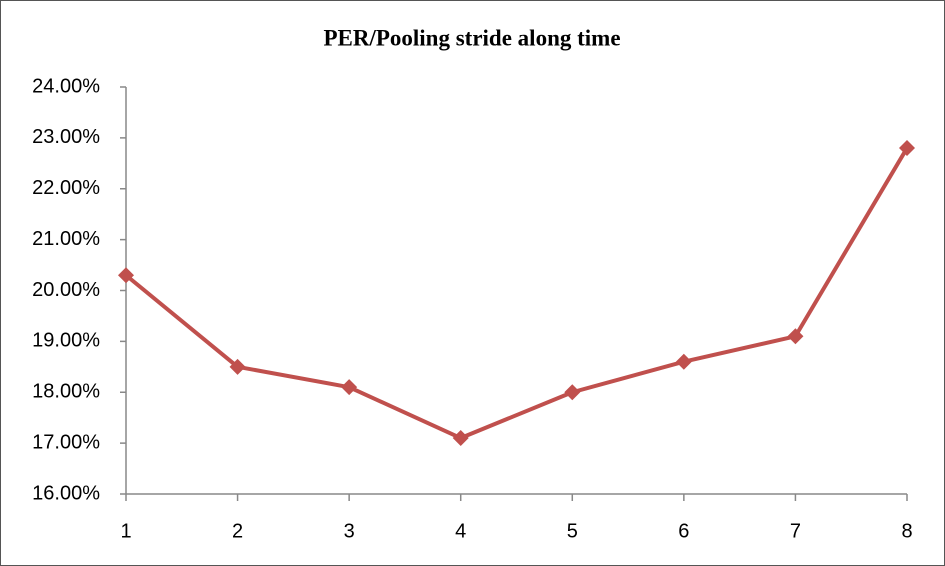 This screenshot has width=945, height=566. What do you see at coordinates (66, 442) in the screenshot?
I see `y-tick-label: 17.00%` at bounding box center [66, 442].